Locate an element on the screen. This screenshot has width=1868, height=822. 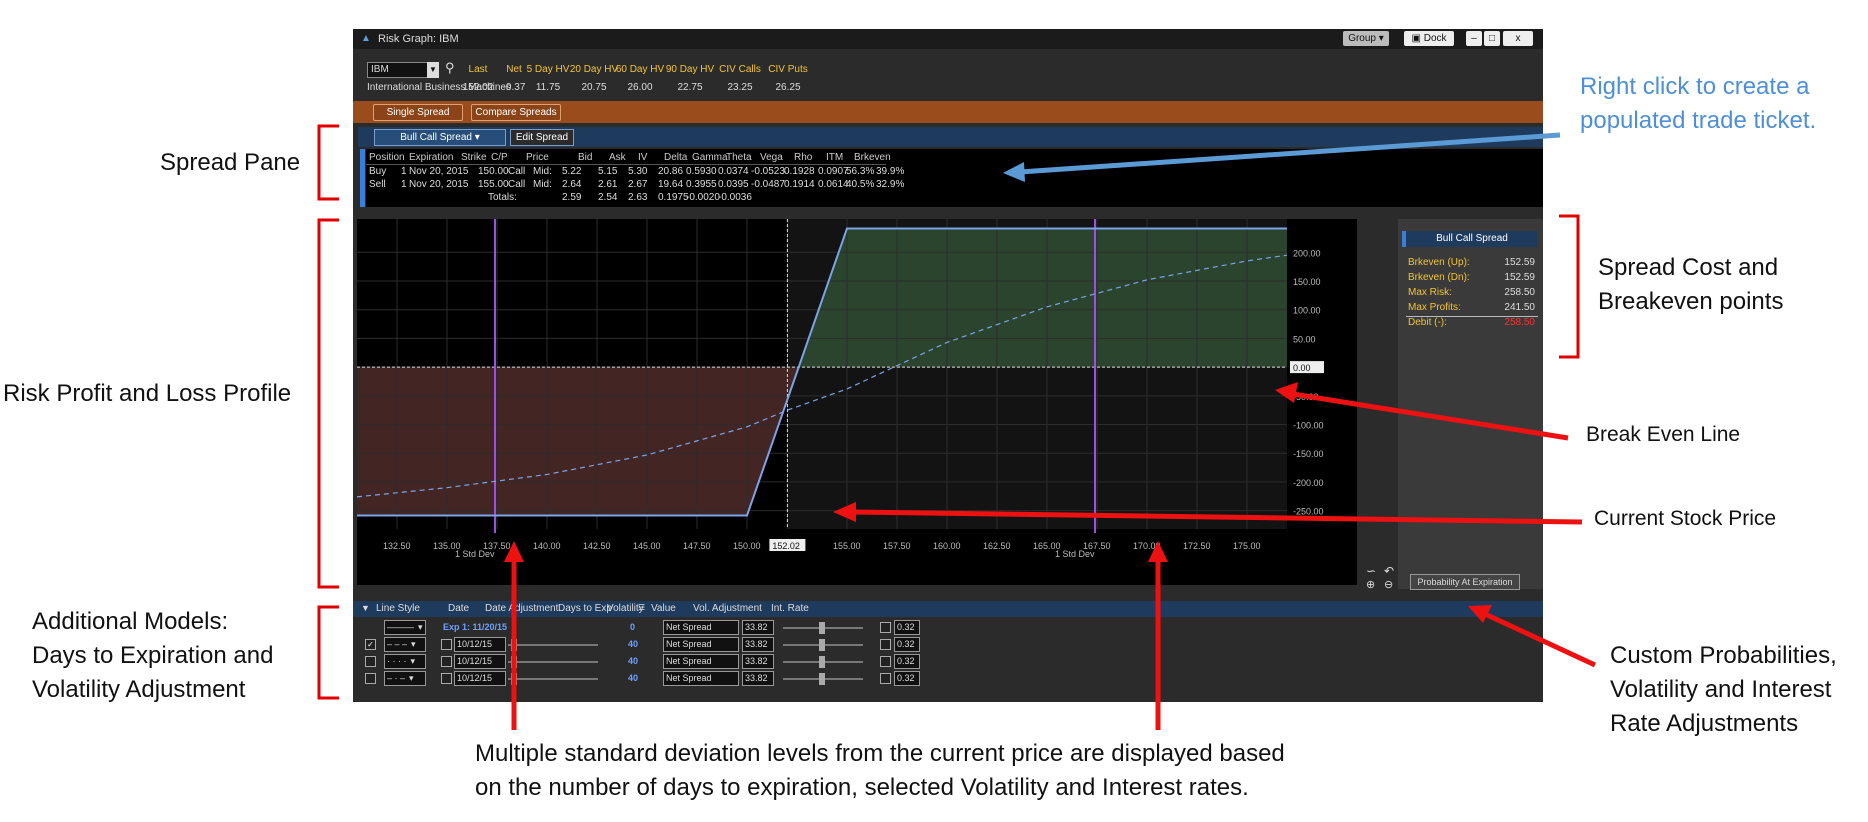
spread-row-cell: Sell is located at coordinates (377, 184).